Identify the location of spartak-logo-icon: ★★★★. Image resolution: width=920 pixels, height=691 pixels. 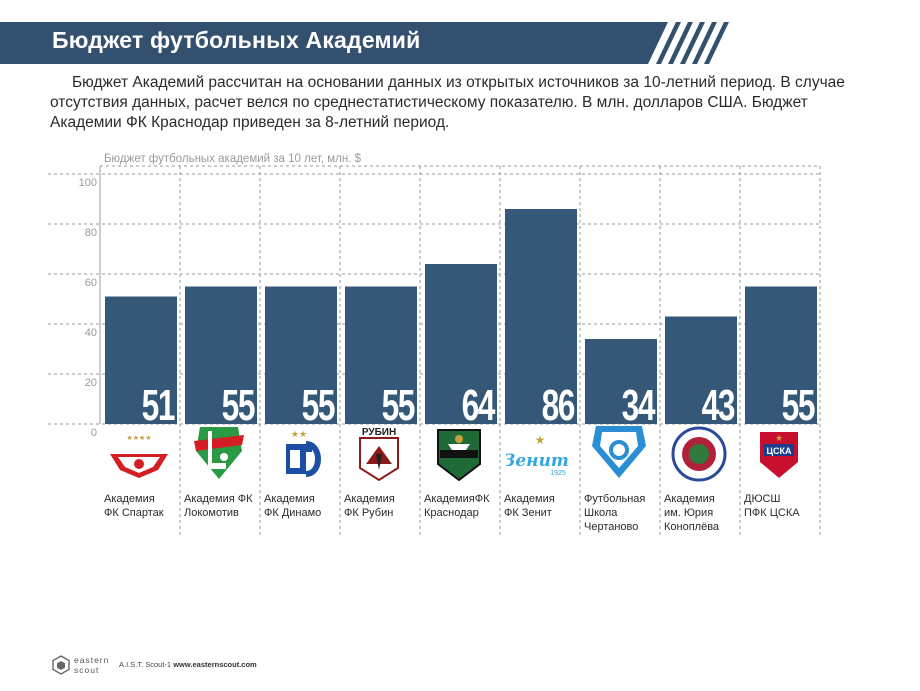
(139, 459).